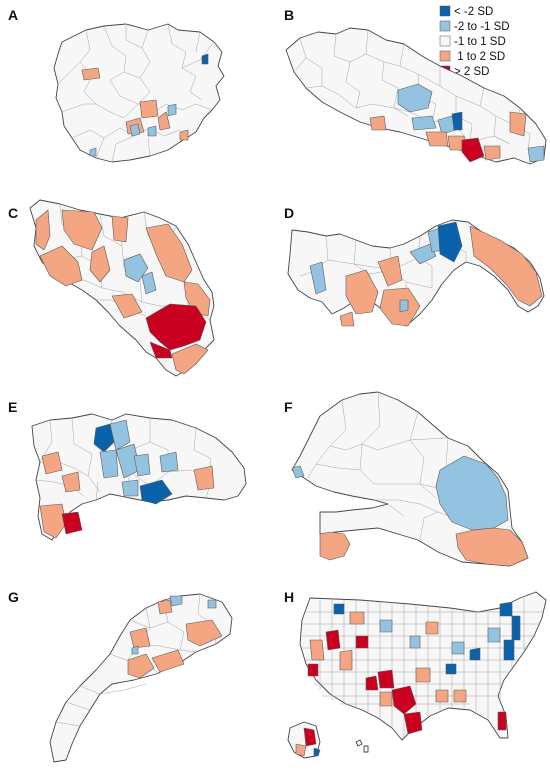 The width and height of the screenshot is (550, 777). I want to click on legend-label: -2 to -1 SD, so click(482, 27).